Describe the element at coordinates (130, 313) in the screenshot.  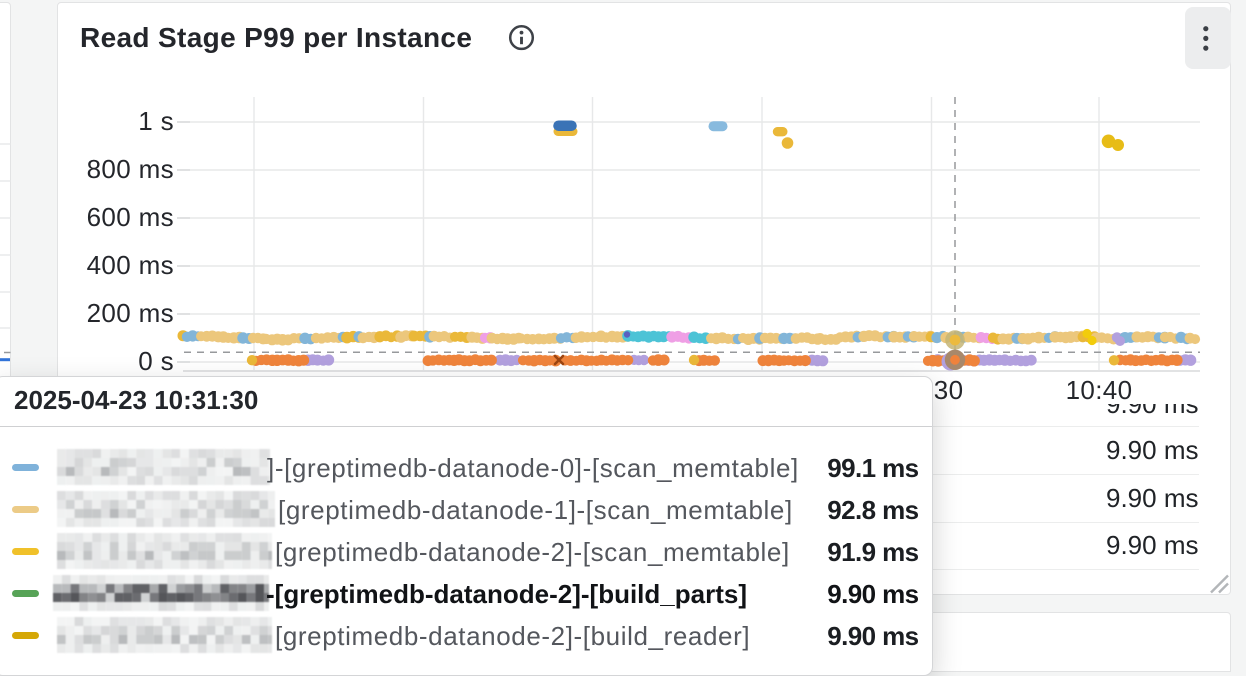
I see `svg-text: 200 ms` at that location.